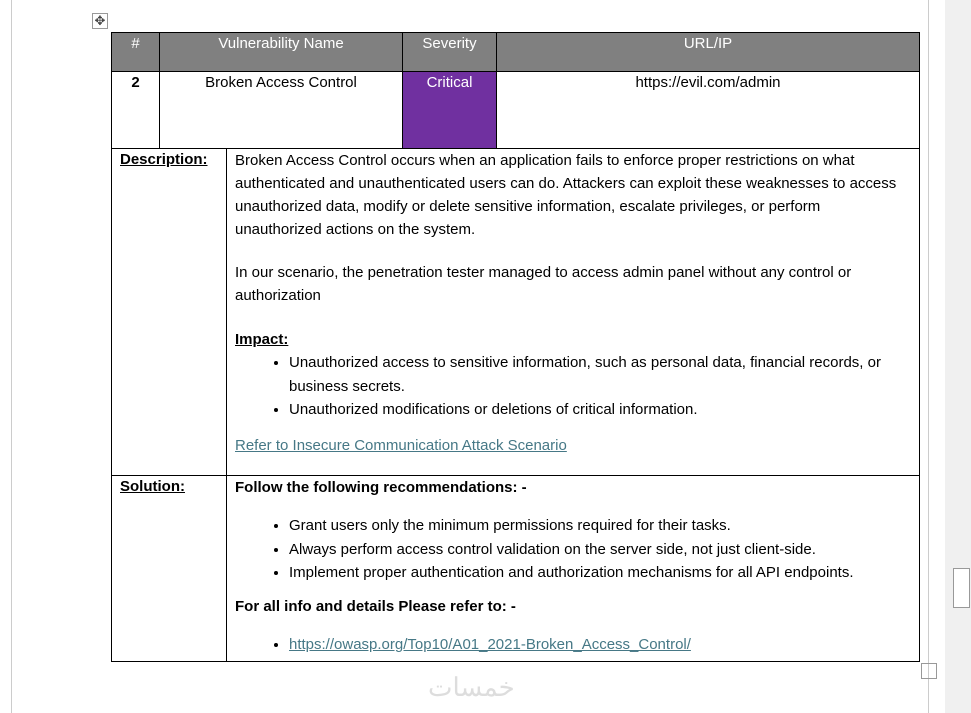 This screenshot has width=971, height=713. What do you see at coordinates (929, 671) in the screenshot?
I see `table-resize-handle` at bounding box center [929, 671].